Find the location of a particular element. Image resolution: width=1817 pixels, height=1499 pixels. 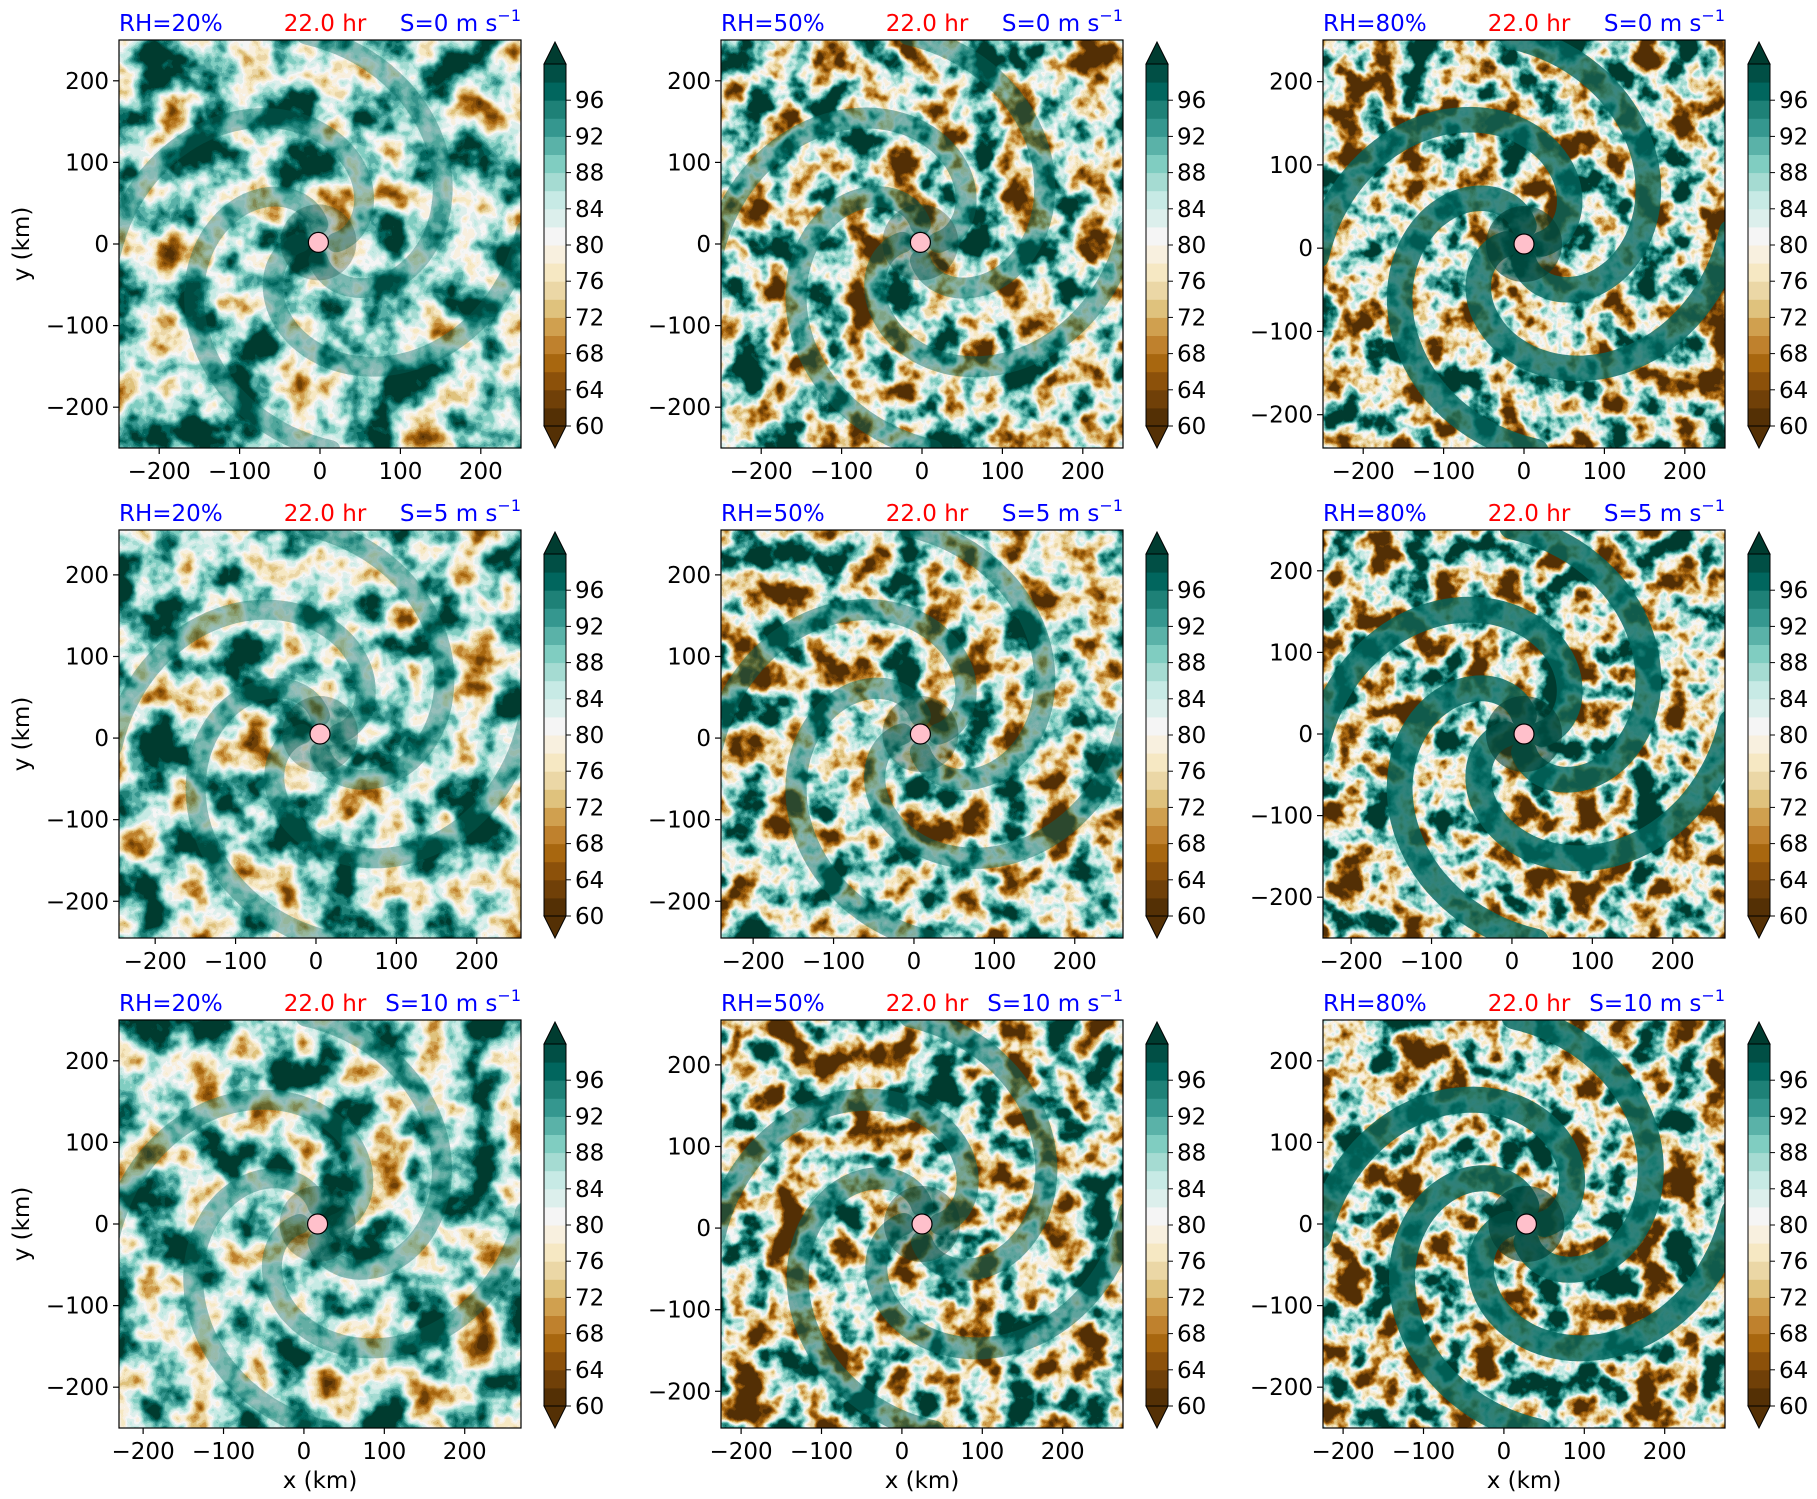

x-tick-label: 0 is located at coordinates (914, 962).